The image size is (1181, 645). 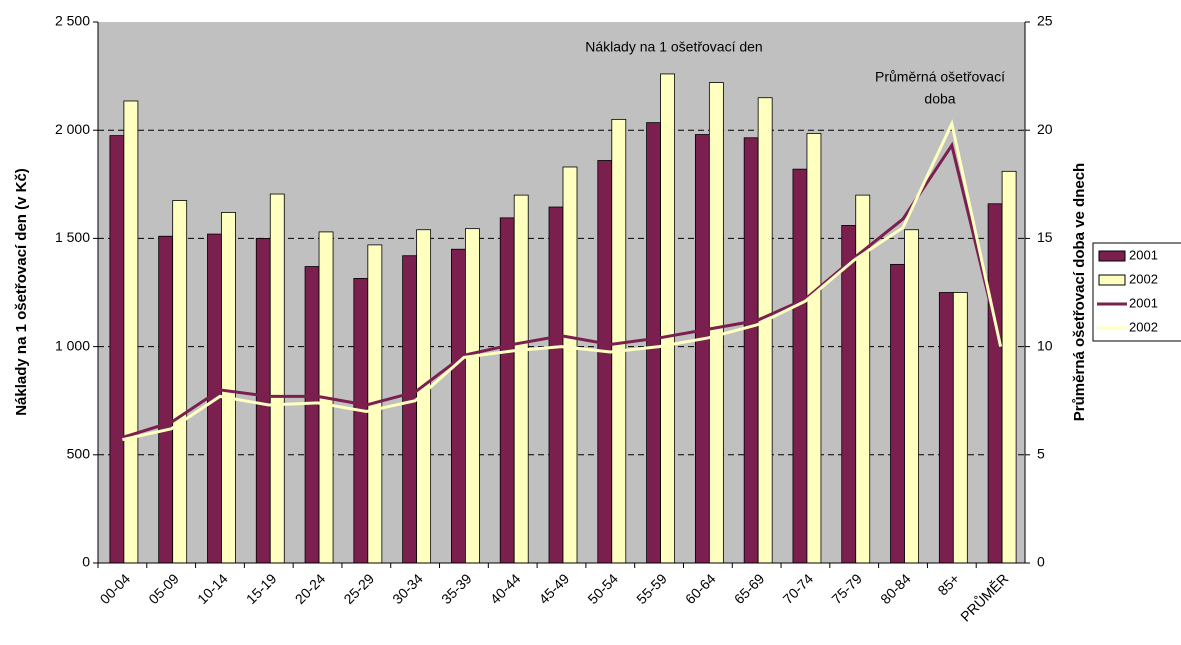 What do you see at coordinates (72, 345) in the screenshot?
I see `y-tick-label: 1 000` at bounding box center [72, 345].